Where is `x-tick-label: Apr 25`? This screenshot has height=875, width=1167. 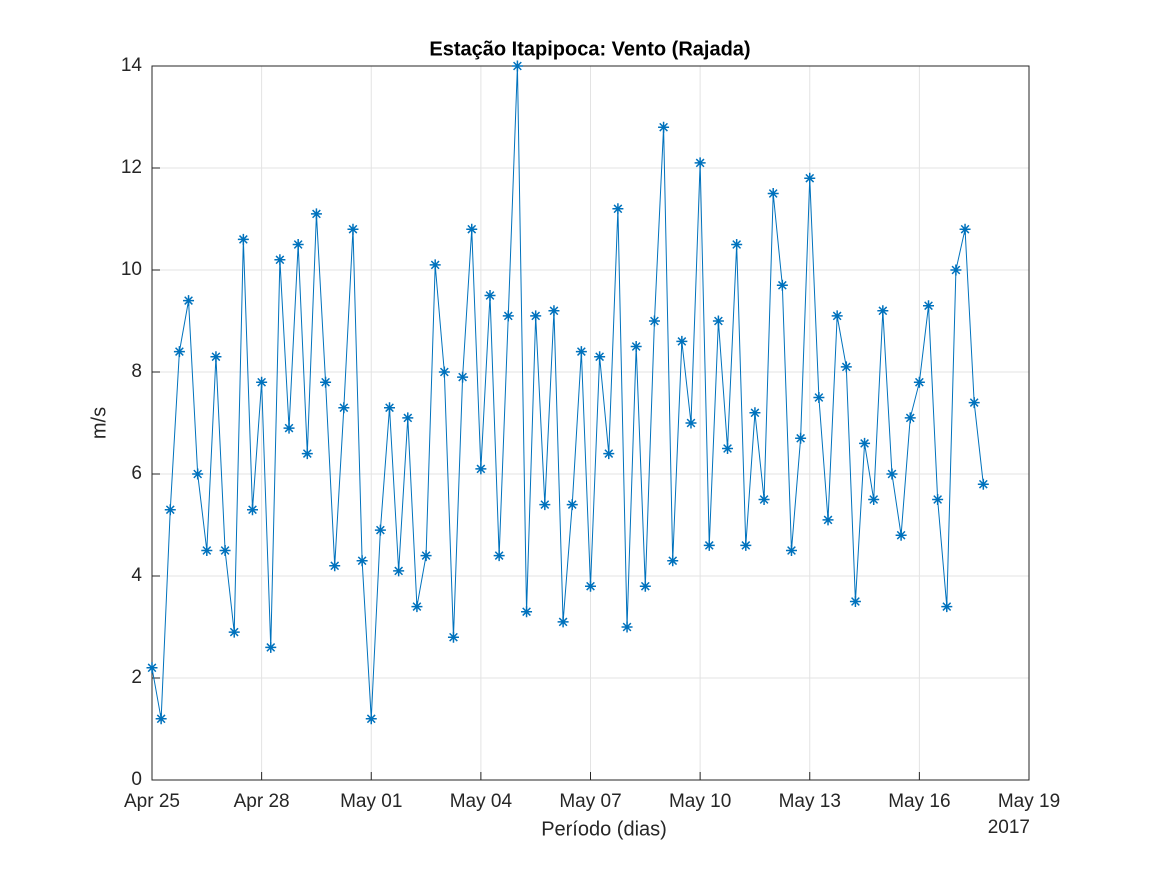
x-tick-label: Apr 25 is located at coordinates (152, 801).